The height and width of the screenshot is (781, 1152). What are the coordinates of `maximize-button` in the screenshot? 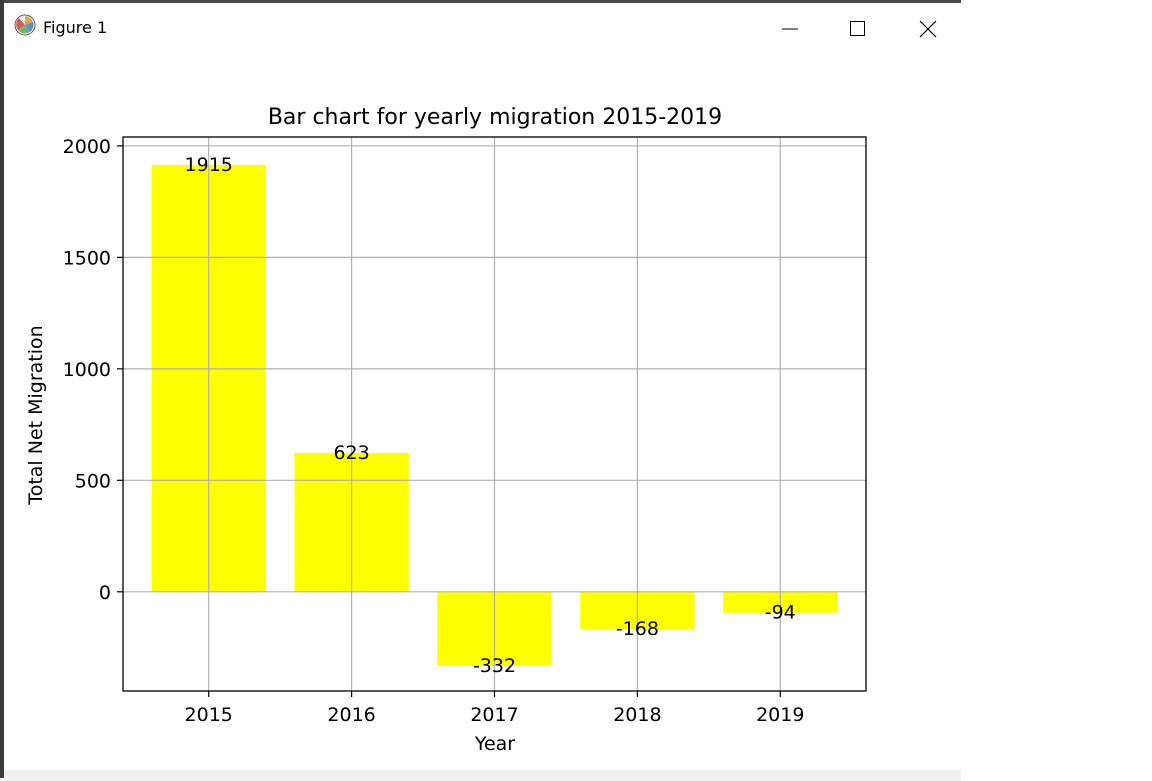 It's located at (857, 26).